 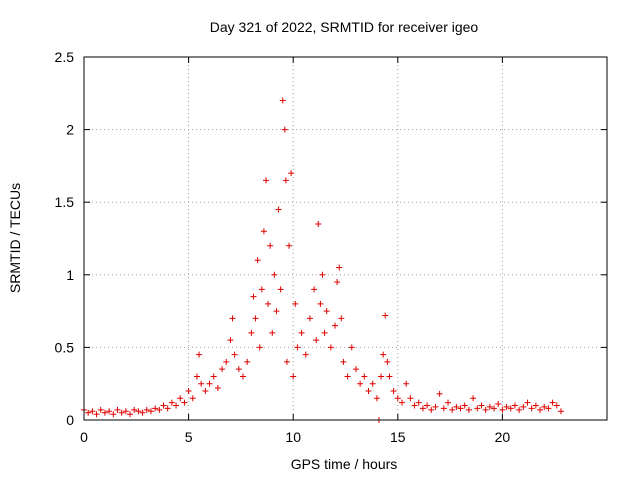 I want to click on y-tick-label: 2, so click(x=70, y=130).